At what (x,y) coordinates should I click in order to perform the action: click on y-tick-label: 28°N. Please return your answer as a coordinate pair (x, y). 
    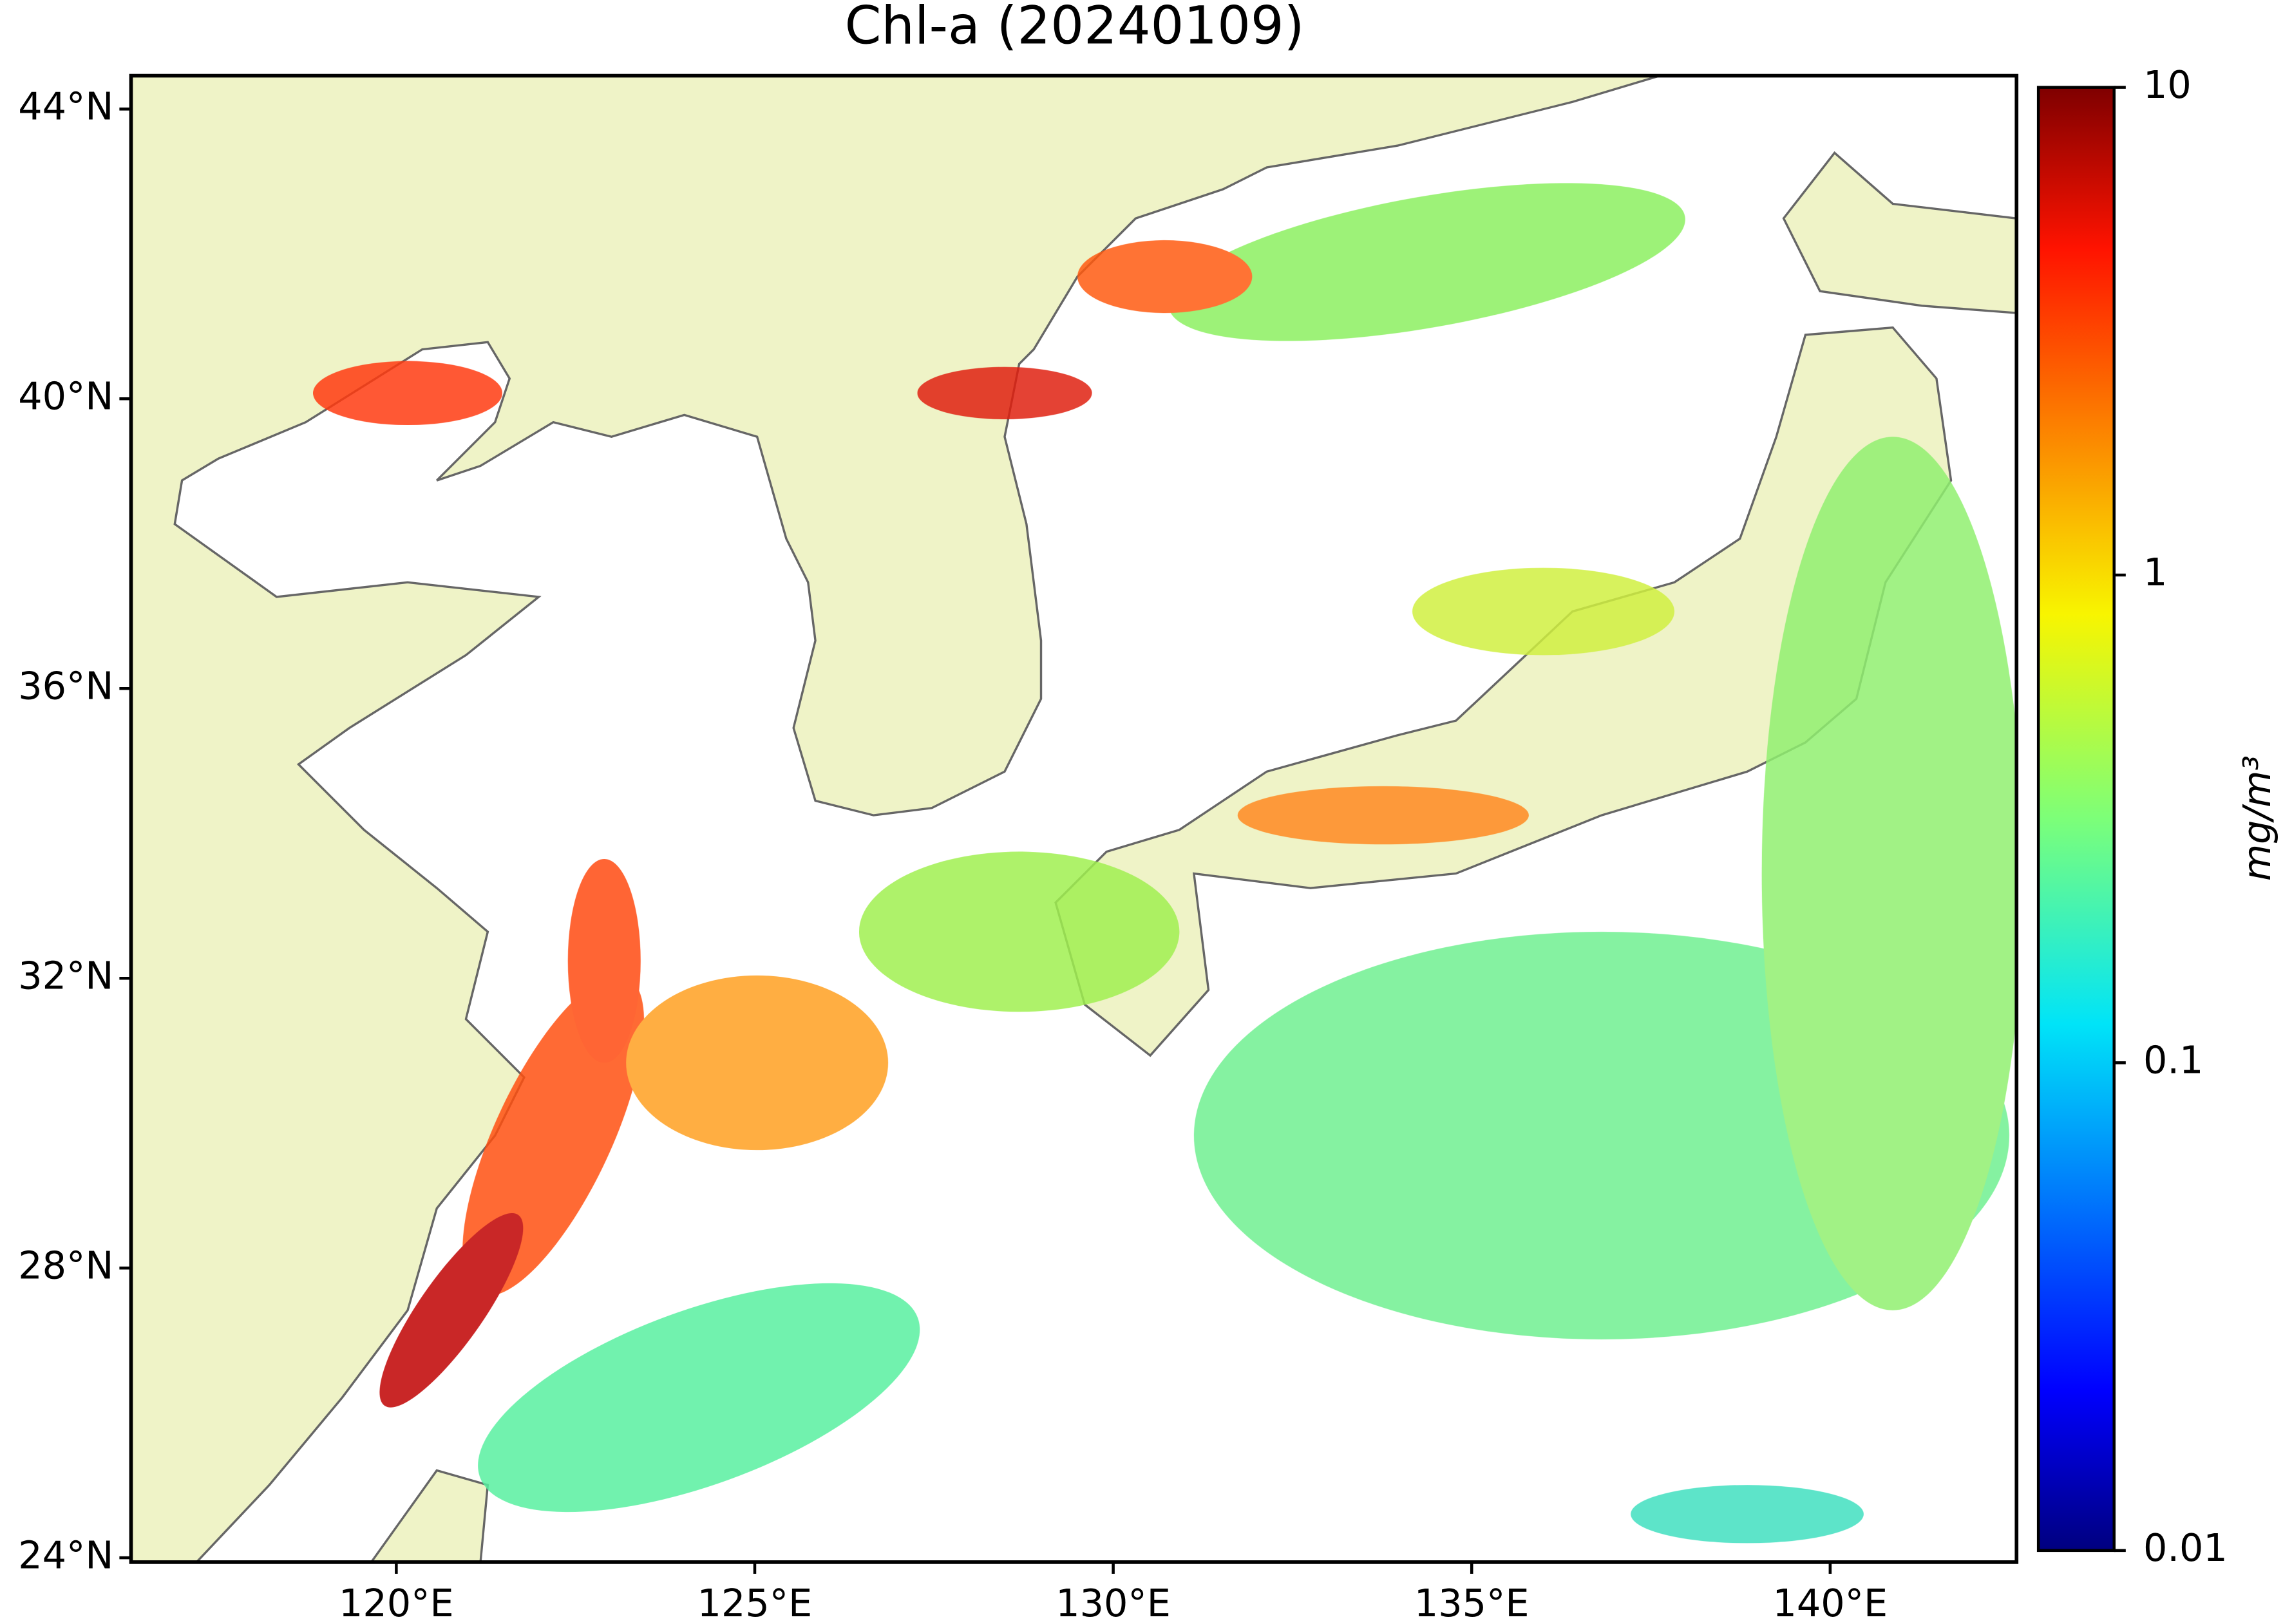
    Looking at the image, I should click on (65, 1265).